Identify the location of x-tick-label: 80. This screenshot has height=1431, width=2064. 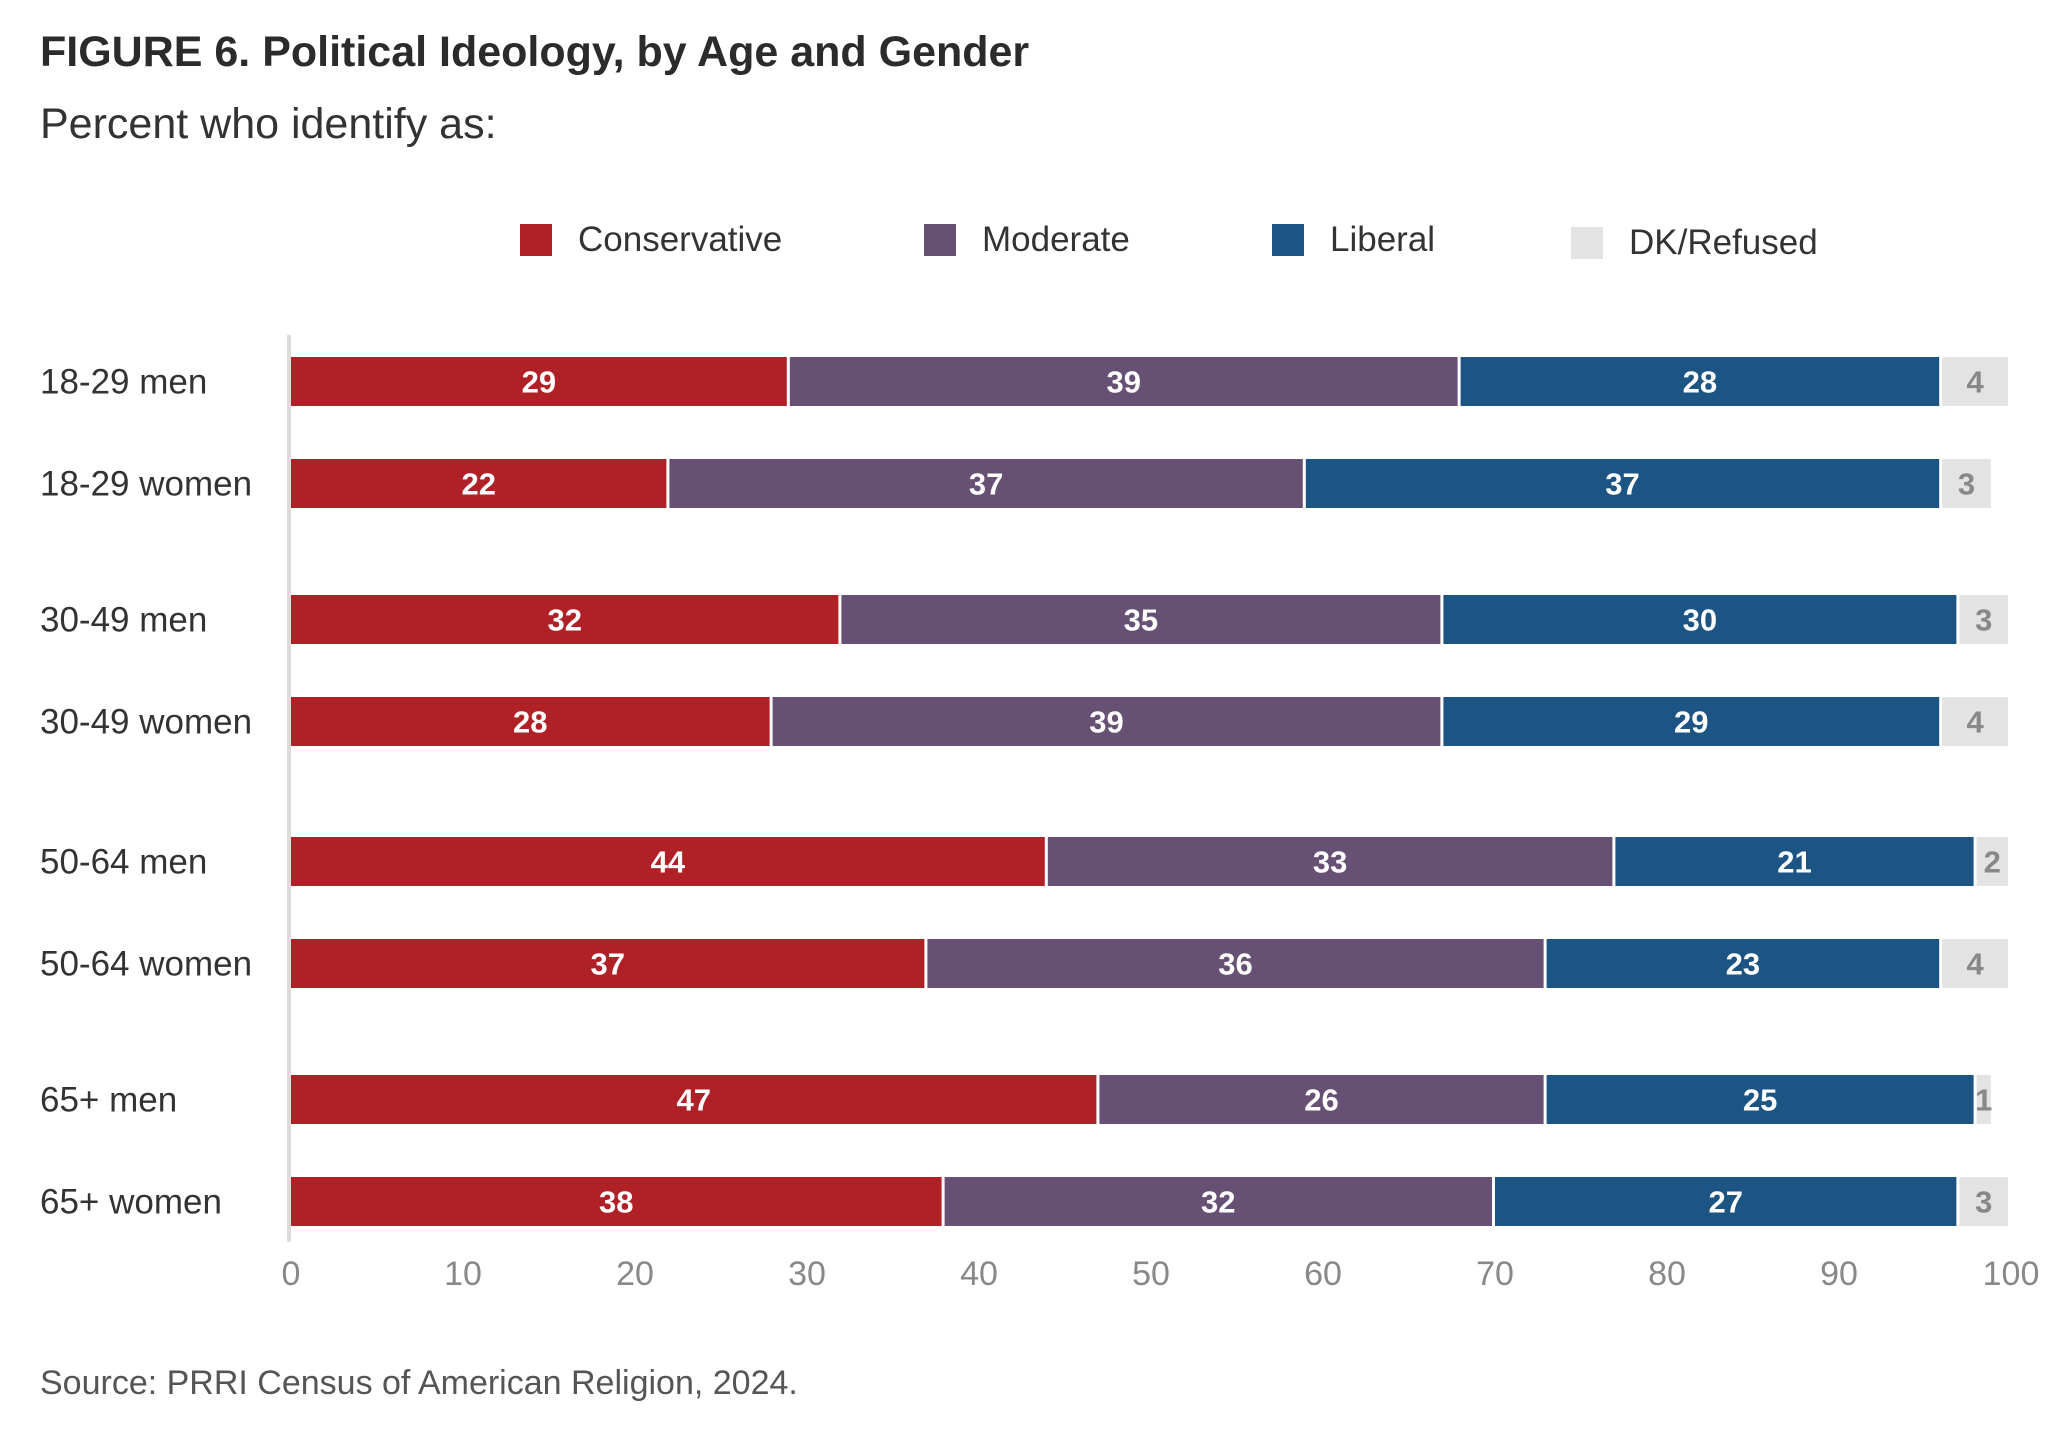
(1667, 1274).